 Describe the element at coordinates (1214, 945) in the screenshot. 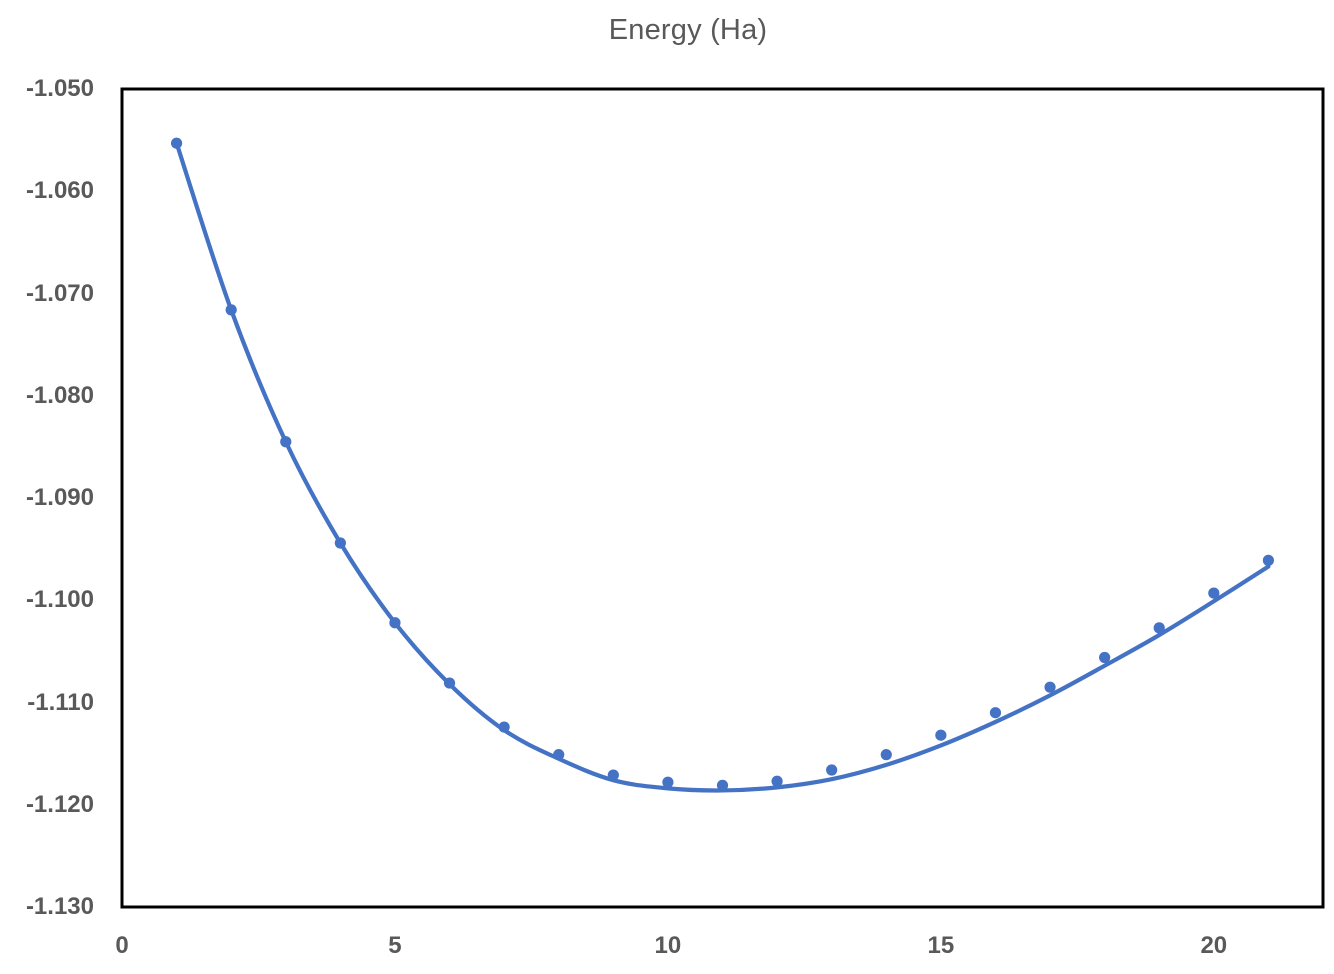

I see `x-tick-label: 20` at that location.